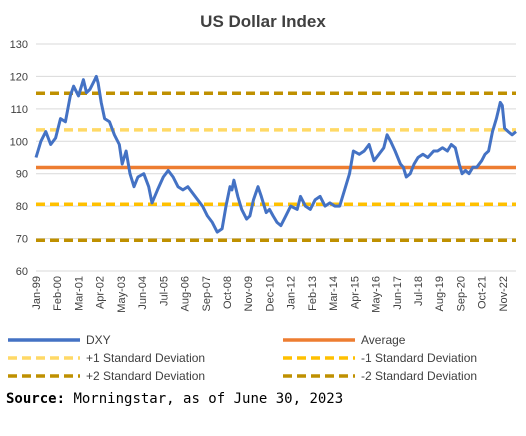  I want to click on x-tick-label: Sep-20, so click(462, 293).